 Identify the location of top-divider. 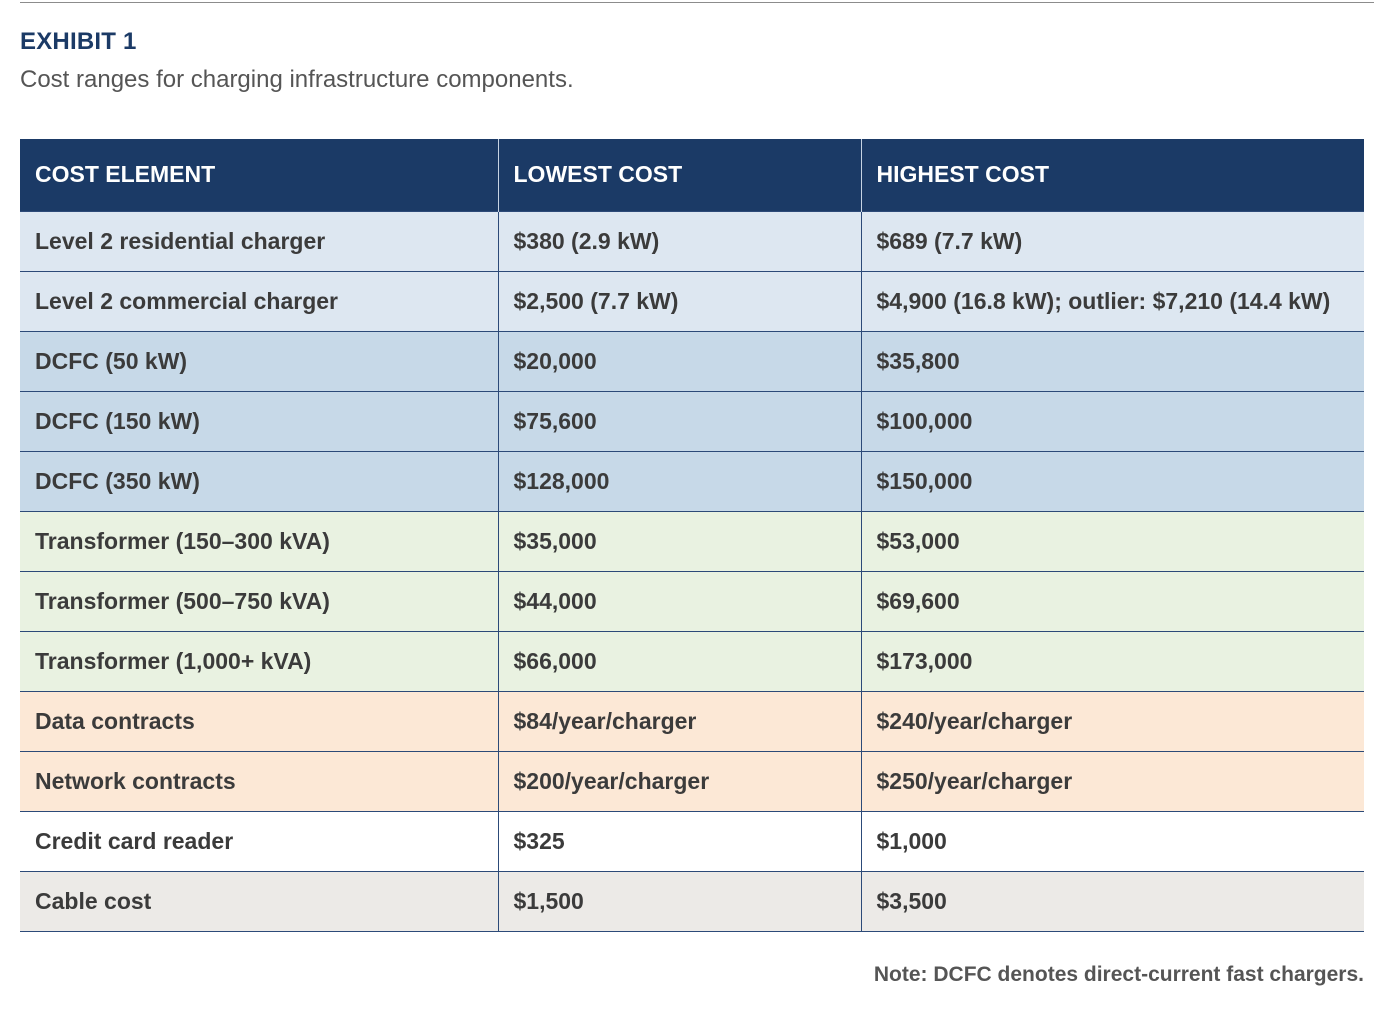
(697, 2).